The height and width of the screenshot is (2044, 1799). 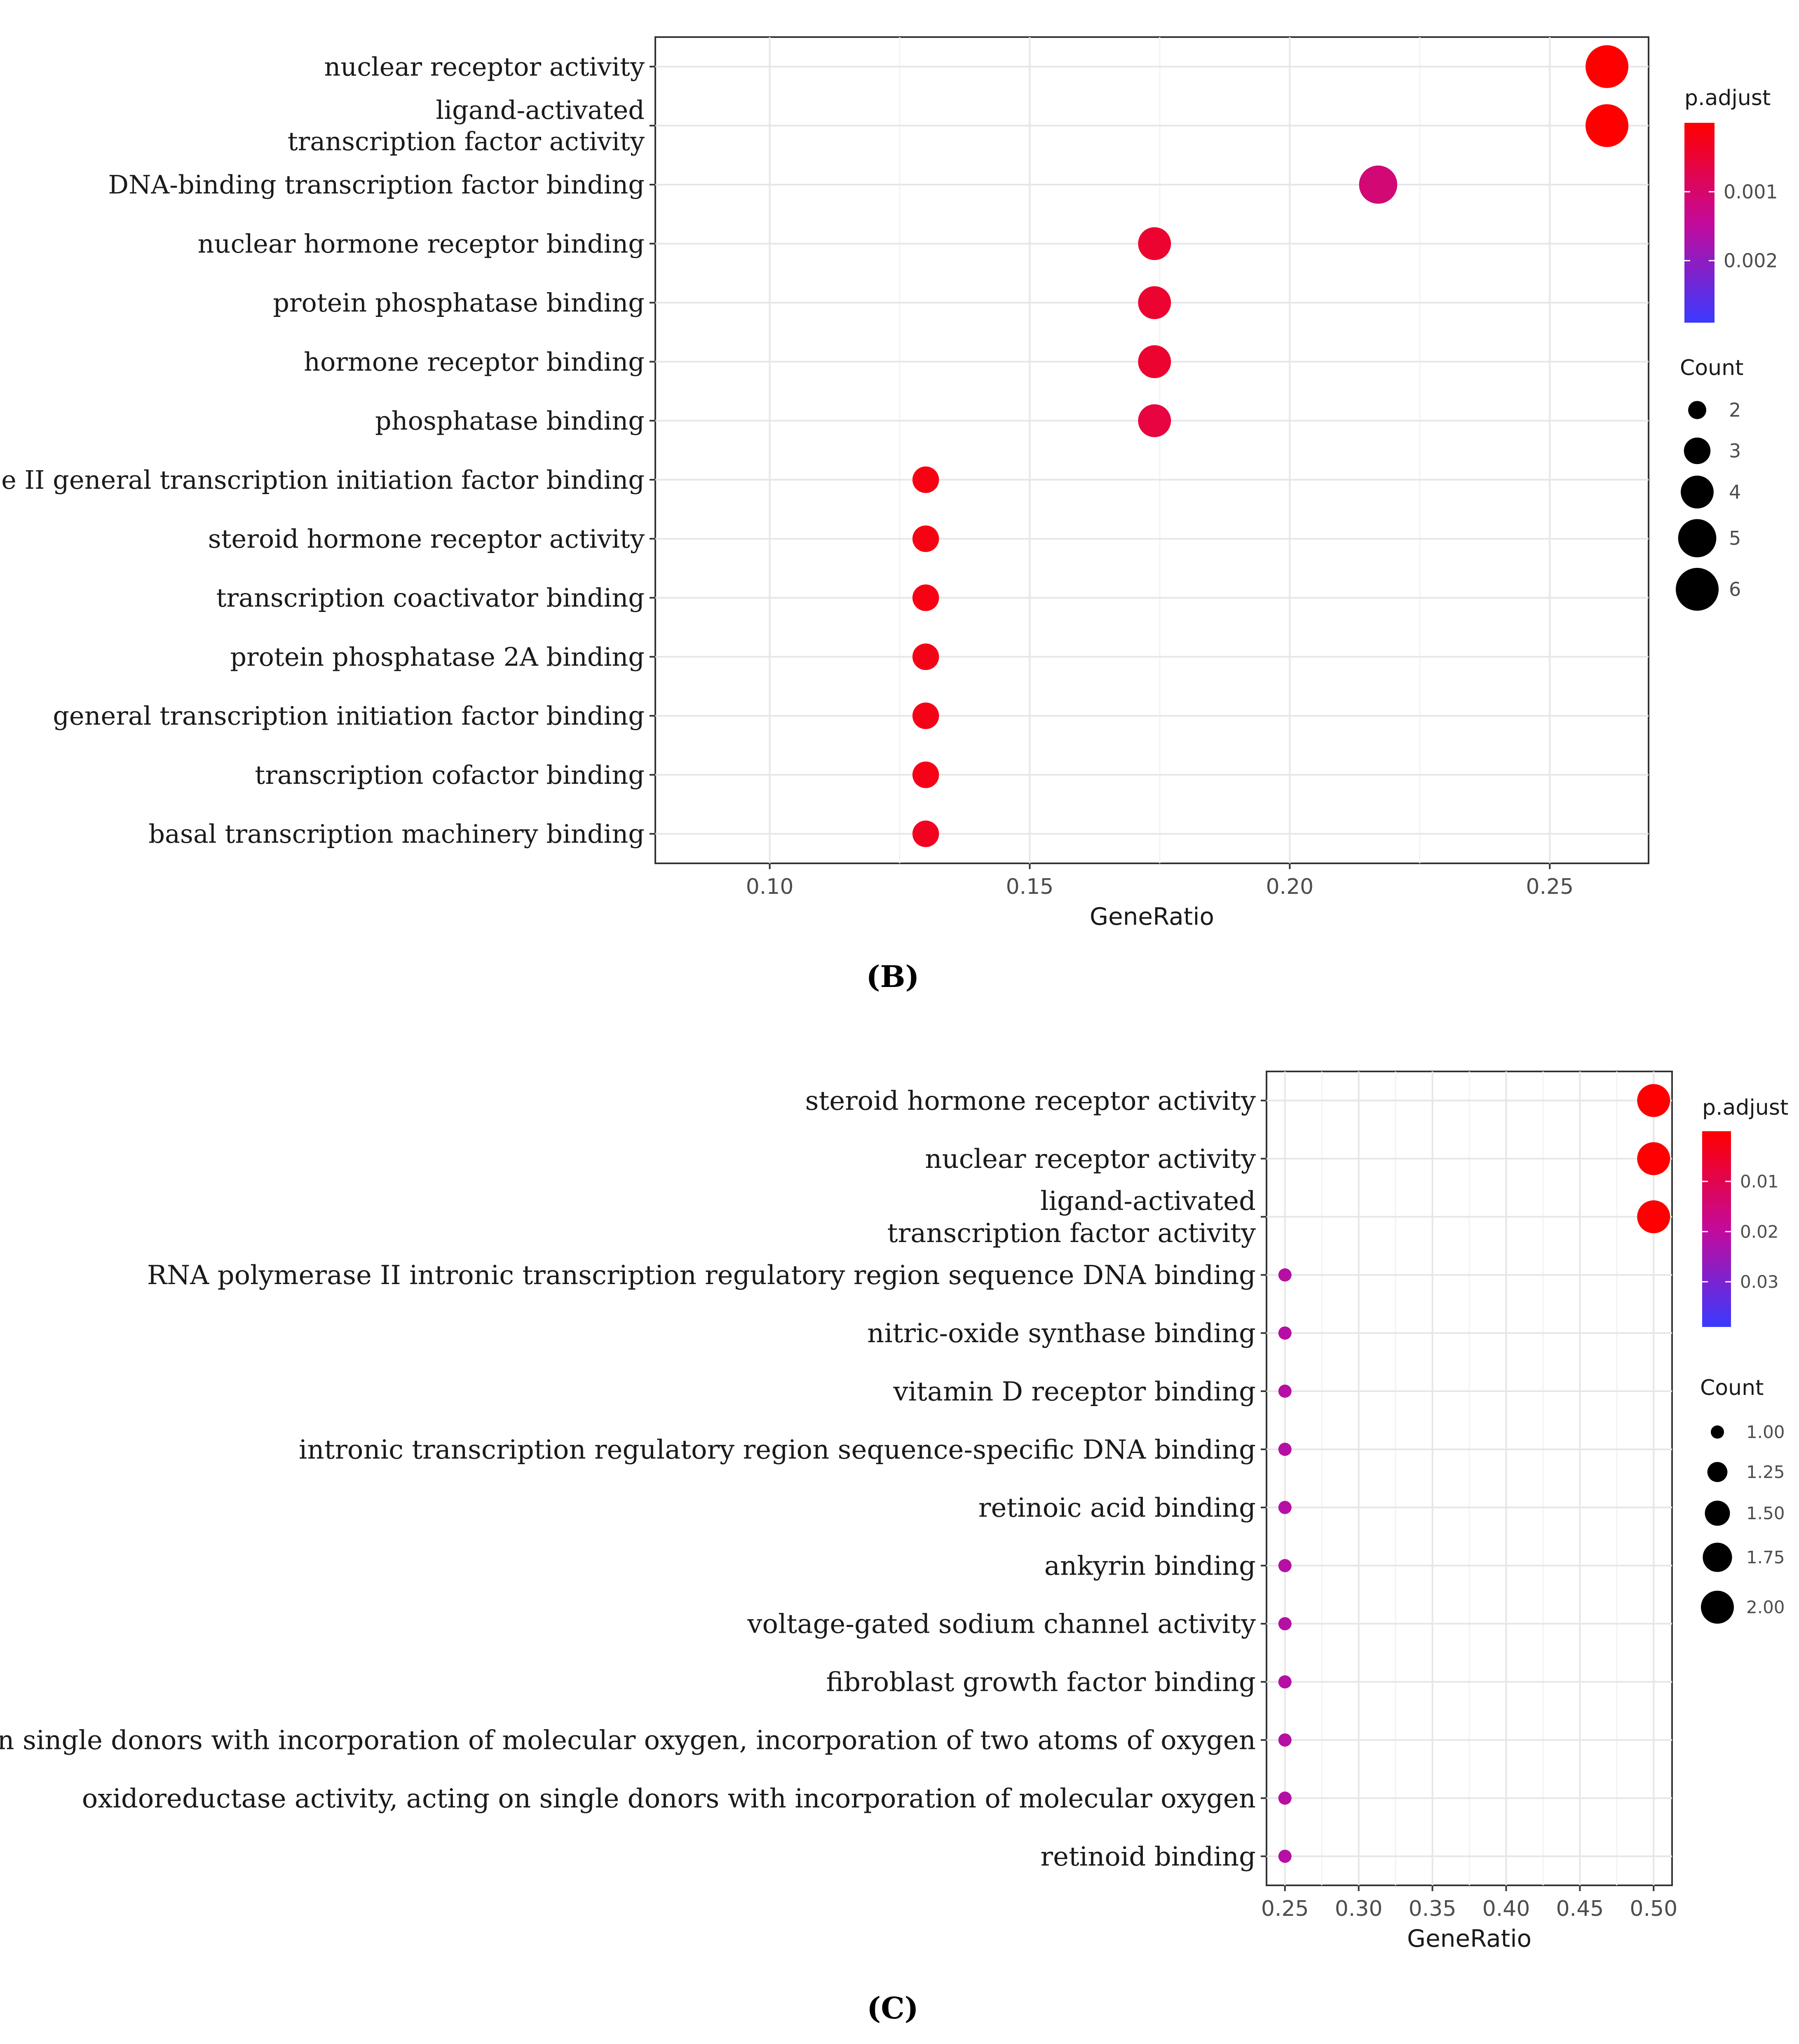 I want to click on category-label: ankyrin binding, so click(x=1150, y=1566).